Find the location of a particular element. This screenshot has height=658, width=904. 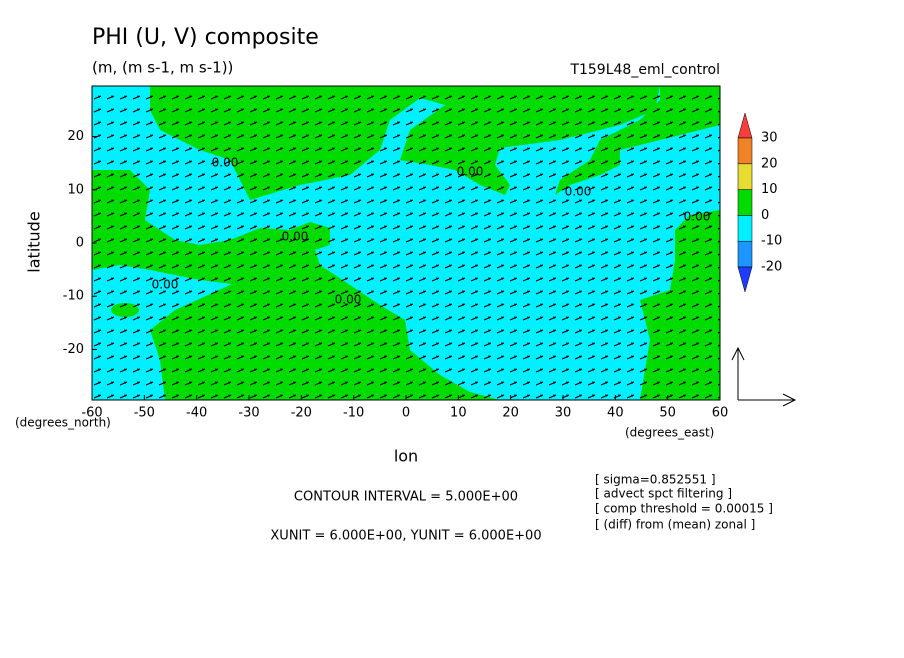

x-tick-label: -40 is located at coordinates (196, 413).